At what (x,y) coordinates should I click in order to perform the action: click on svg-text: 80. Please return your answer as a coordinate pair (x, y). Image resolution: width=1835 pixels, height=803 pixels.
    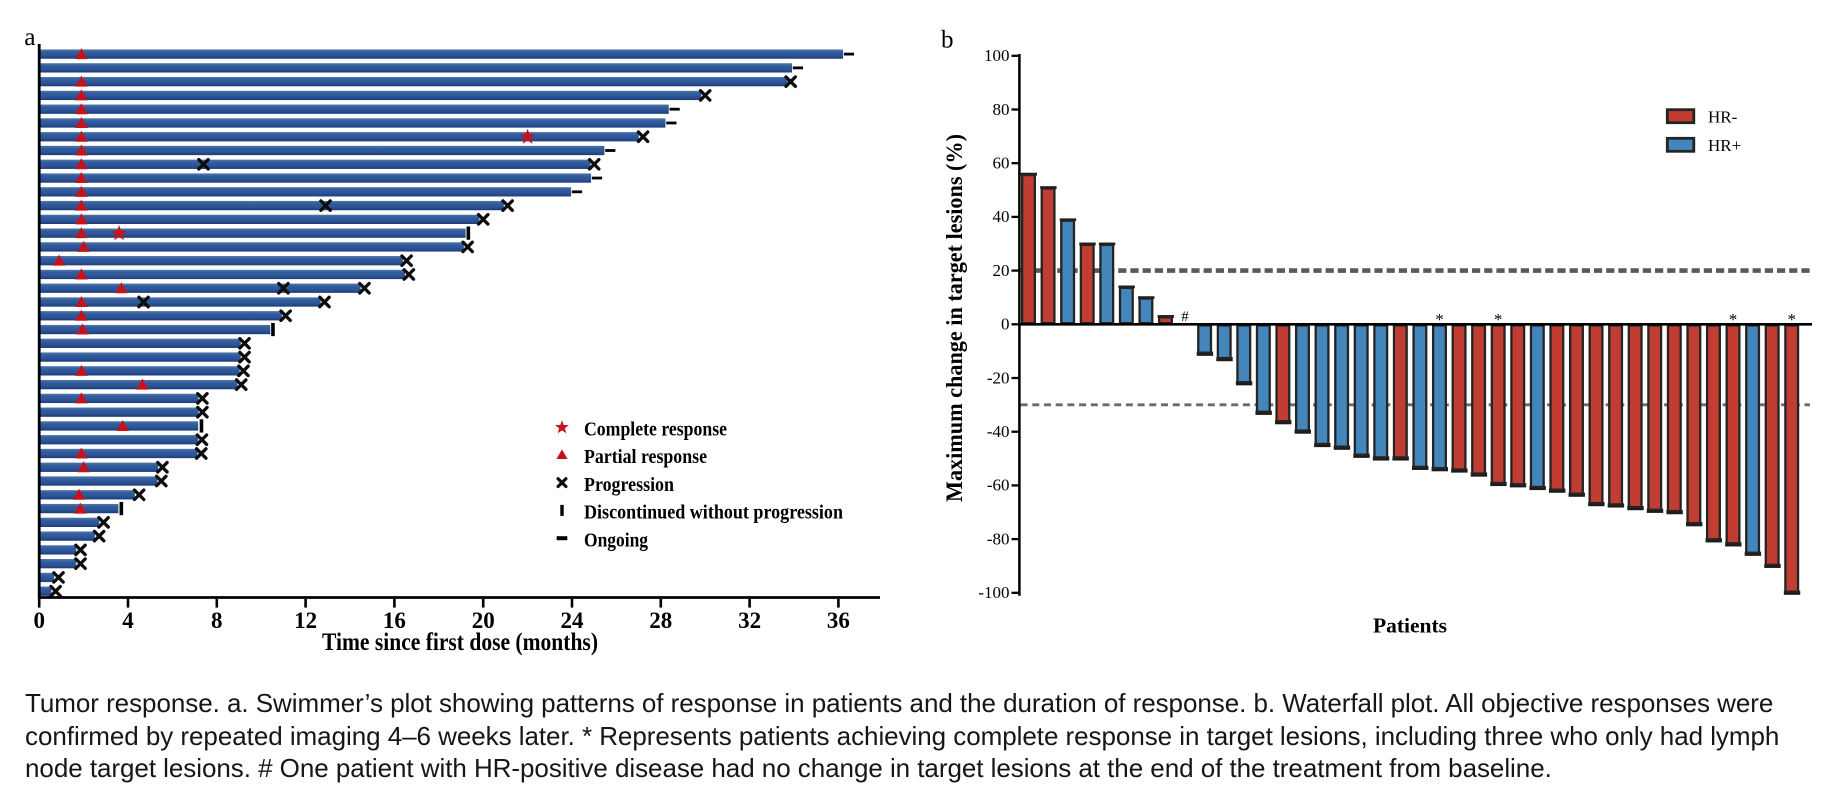
    Looking at the image, I should click on (1001, 109).